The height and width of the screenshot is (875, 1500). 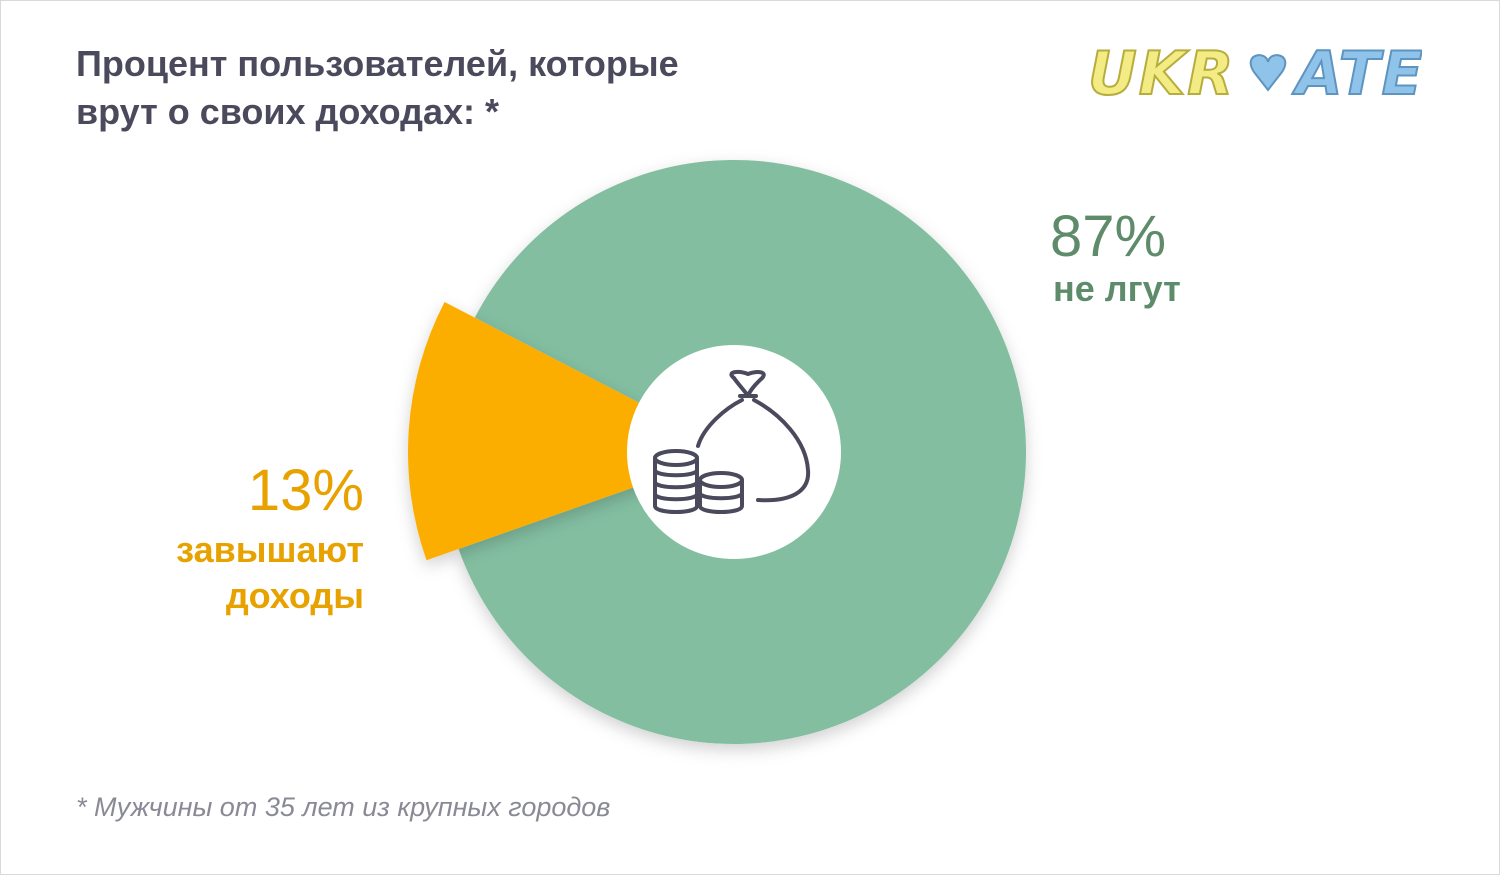 I want to click on pie-slice-orange, so click(x=570, y=431).